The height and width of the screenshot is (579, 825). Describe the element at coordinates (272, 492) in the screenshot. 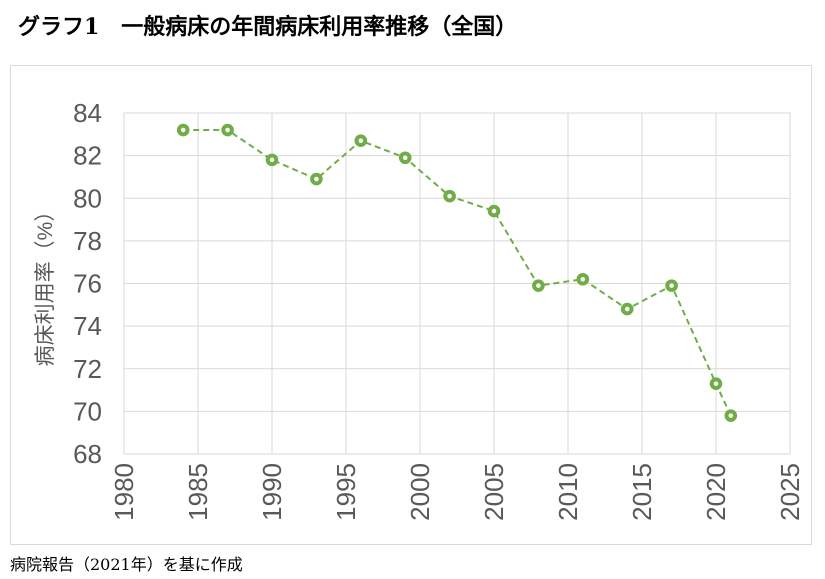

I see `x-tick-label: 1990` at that location.